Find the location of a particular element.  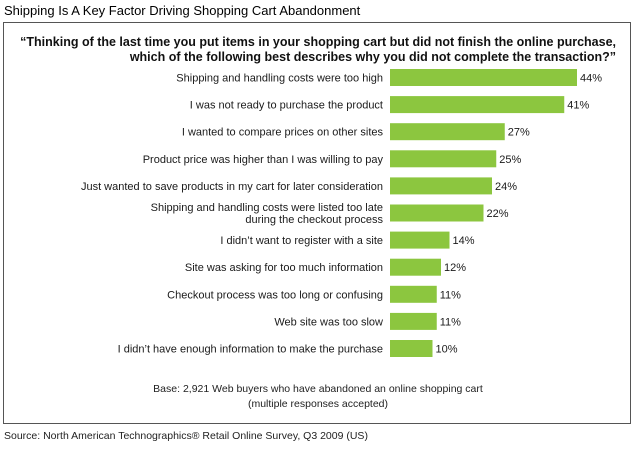

base-note-line-2: (multiple responses accepted) is located at coordinates (318, 404).